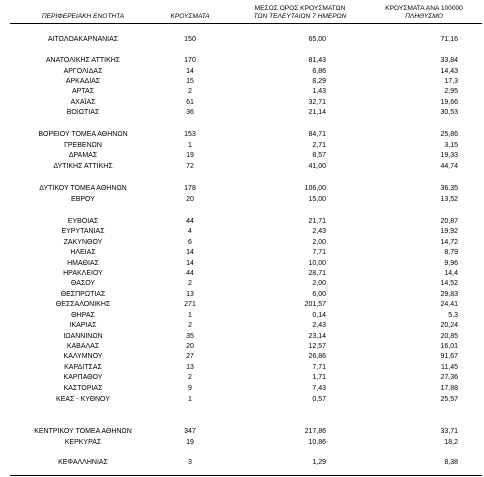  I want to click on cases-cell: 153, so click(190, 134).